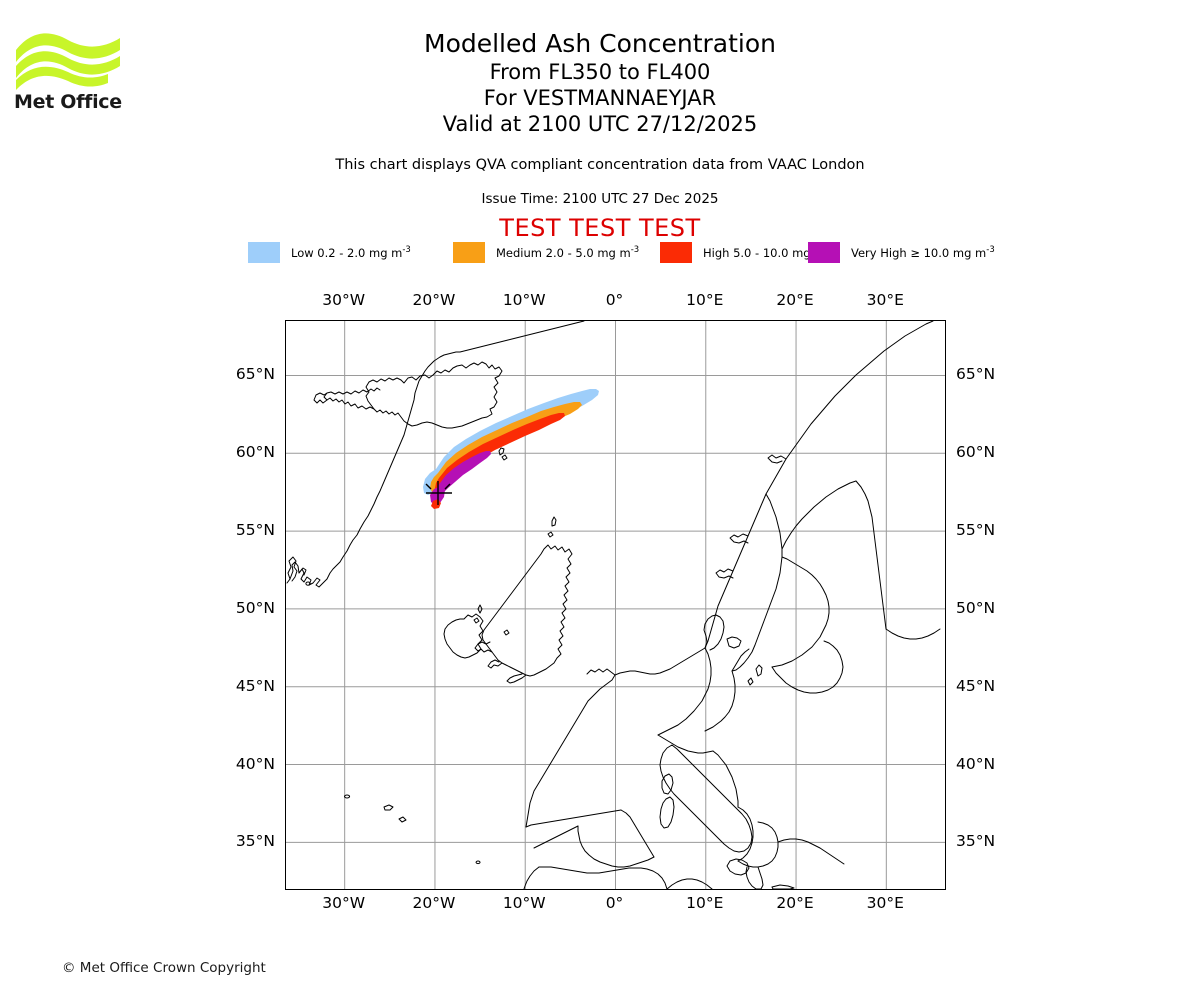 This screenshot has width=1200, height=1000. What do you see at coordinates (570, 748) in the screenshot?
I see `coastline-continental-west` at bounding box center [570, 748].